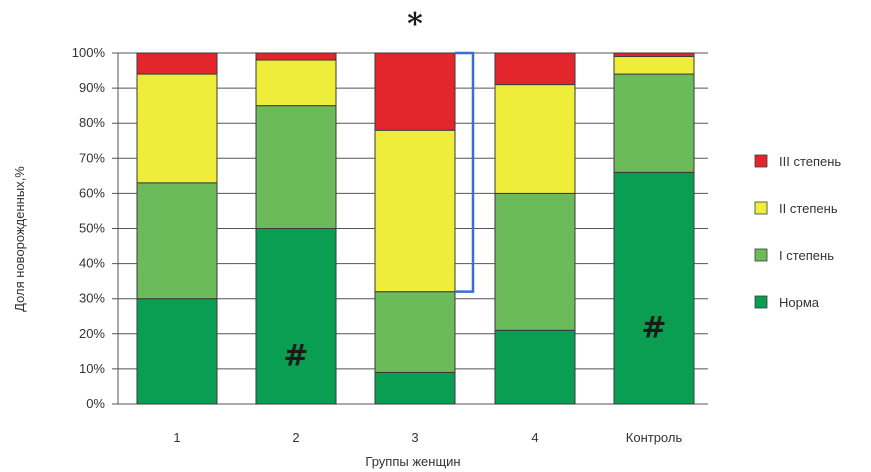 This screenshot has width=871, height=472. I want to click on y-tick-label: 90%, so click(92, 87).